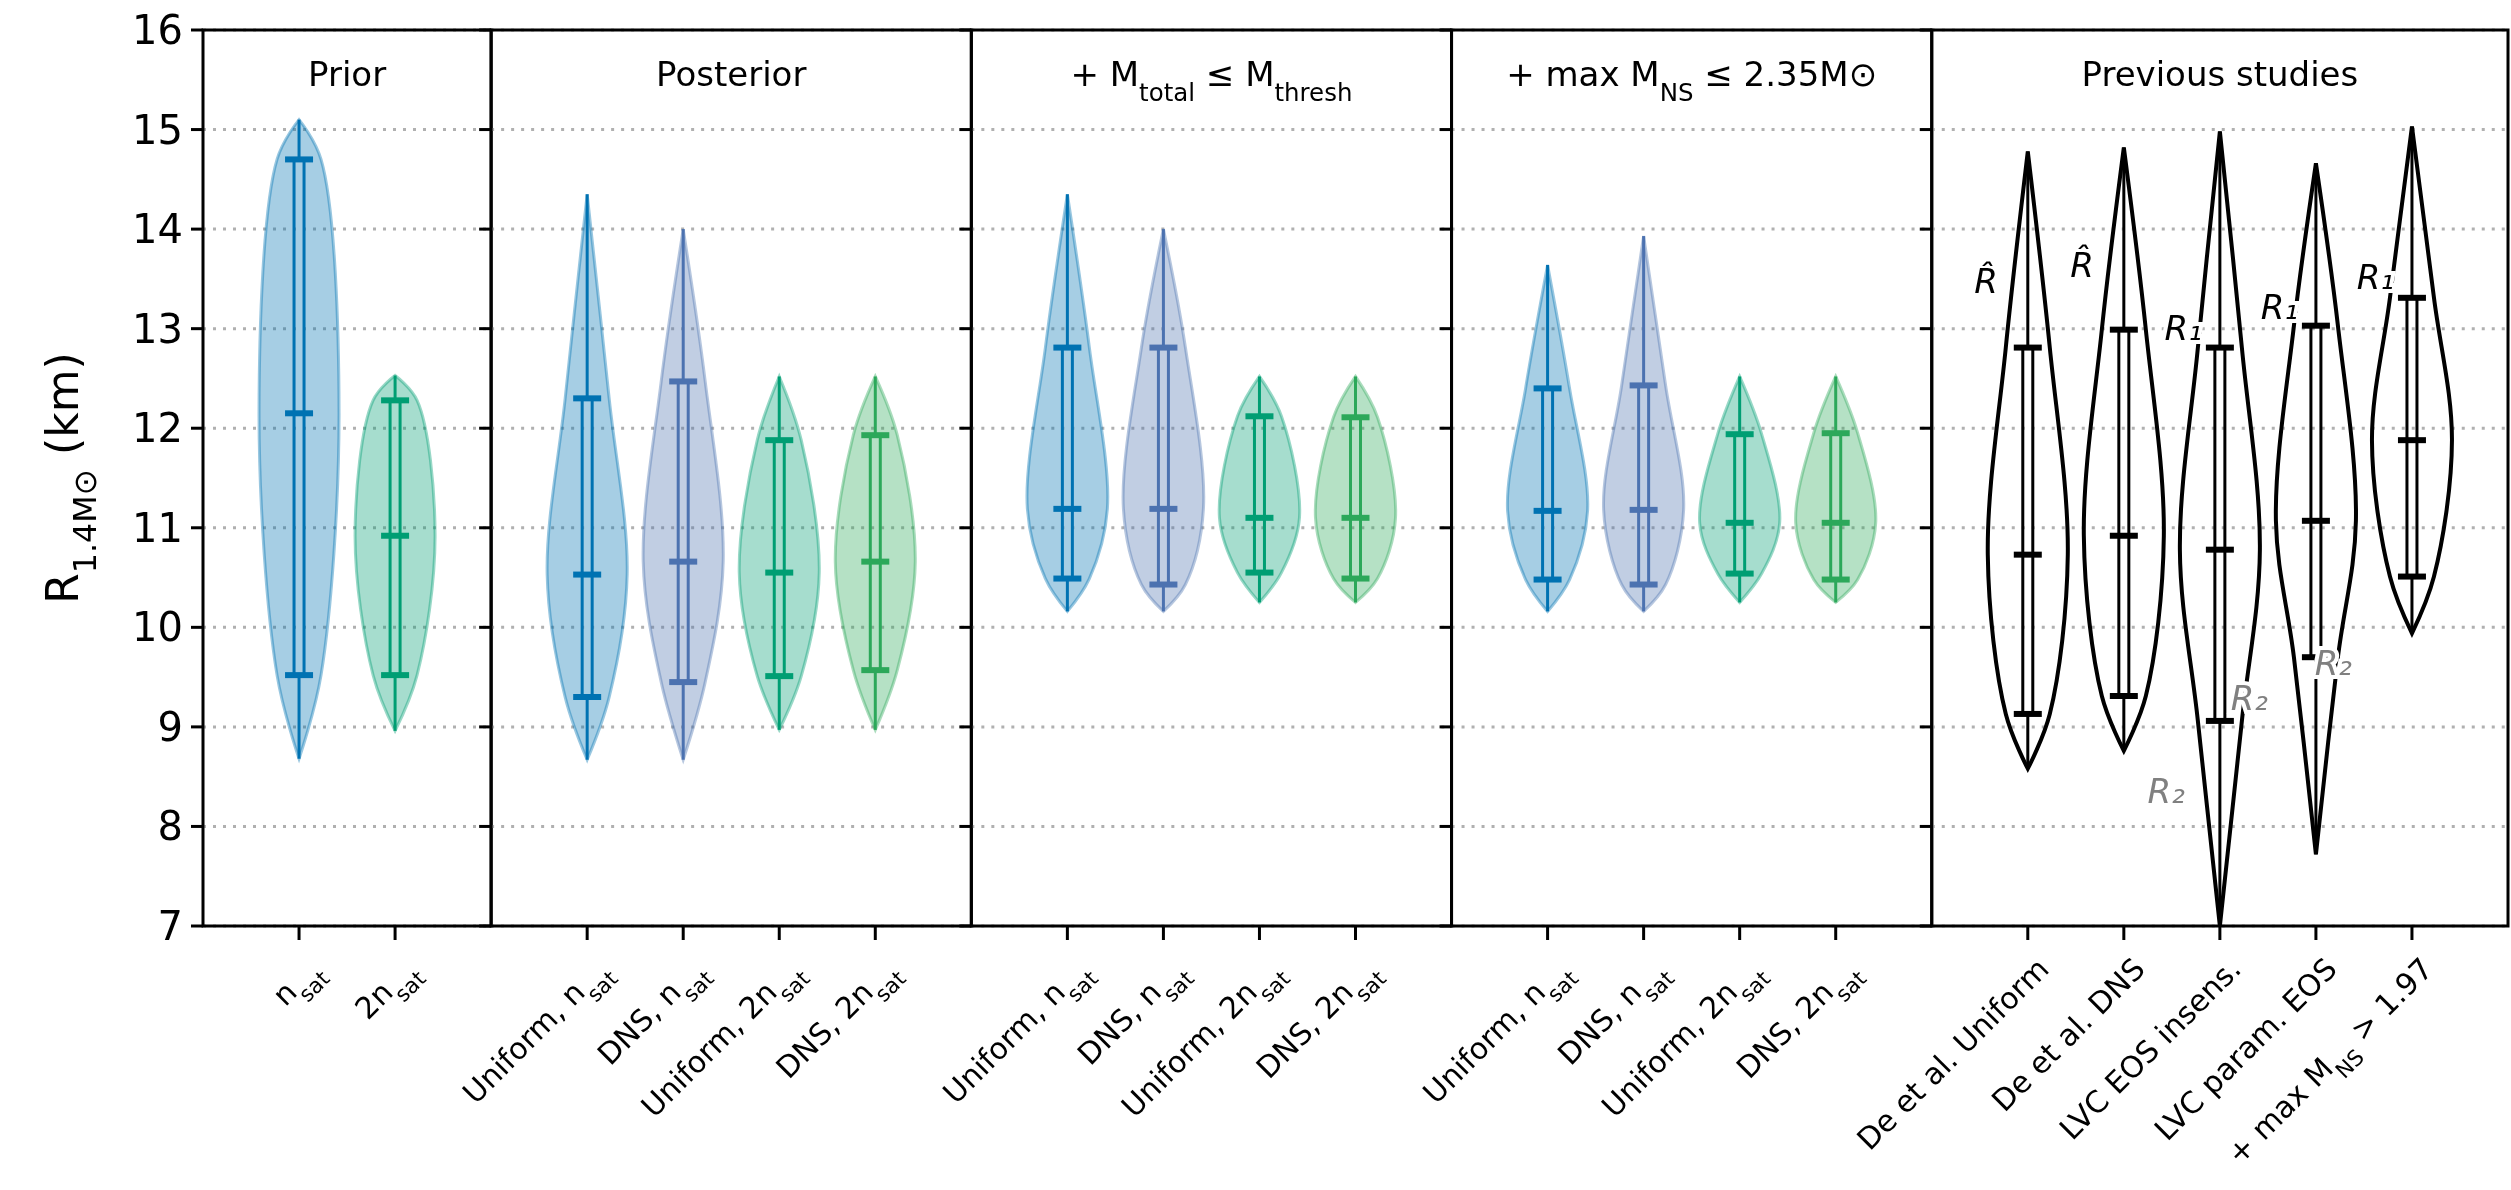 The image size is (2511, 1190). What do you see at coordinates (2166, 790) in the screenshot?
I see `annotation: R₂` at bounding box center [2166, 790].